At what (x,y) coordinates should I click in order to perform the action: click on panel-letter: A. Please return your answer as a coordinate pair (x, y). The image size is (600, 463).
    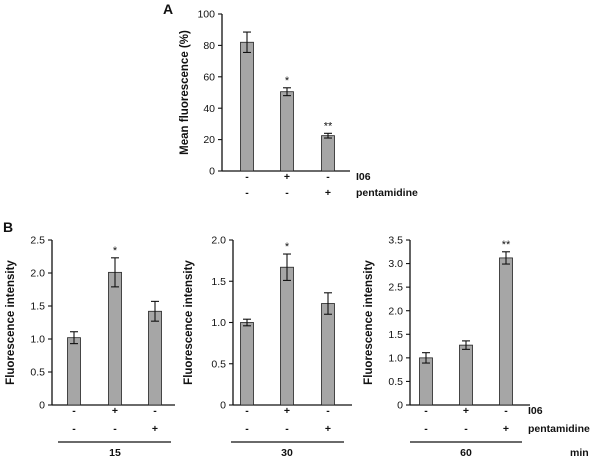
    Looking at the image, I should click on (168, 9).